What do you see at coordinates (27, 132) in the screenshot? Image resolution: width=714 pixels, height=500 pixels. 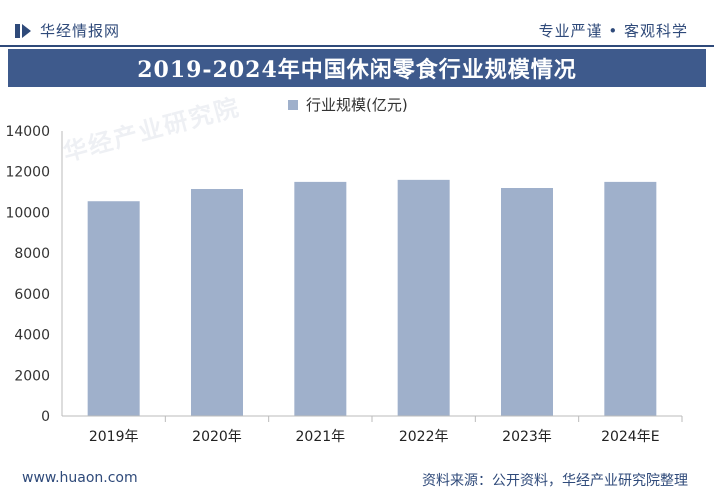 I see `y-tick-label: 14000` at bounding box center [27, 132].